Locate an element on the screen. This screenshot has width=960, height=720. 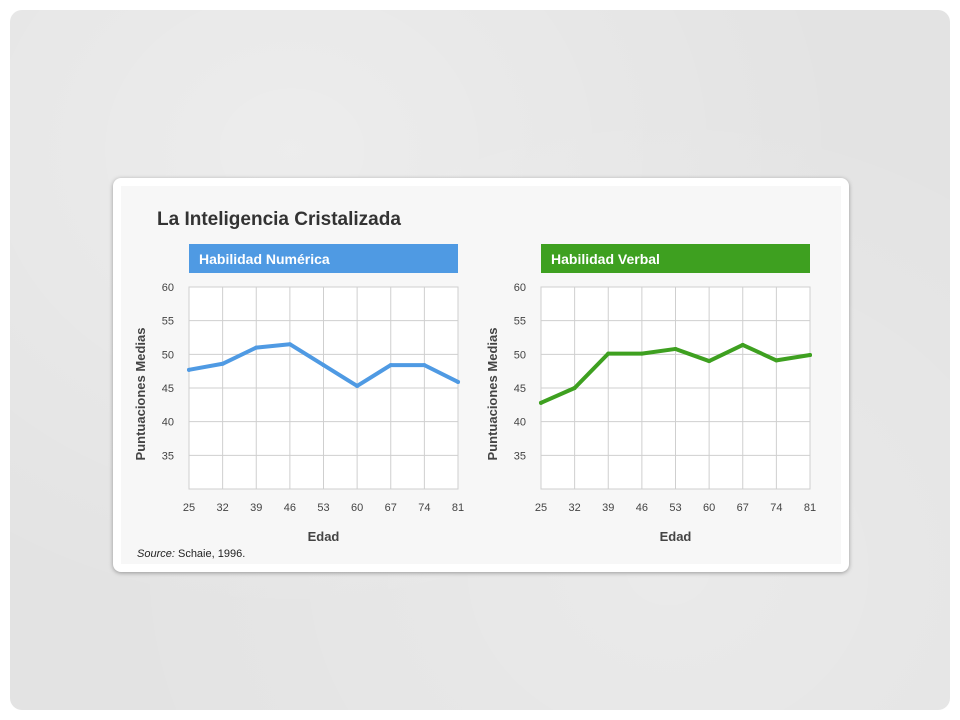
x-axis-label-numerica: Edad is located at coordinates (324, 536).